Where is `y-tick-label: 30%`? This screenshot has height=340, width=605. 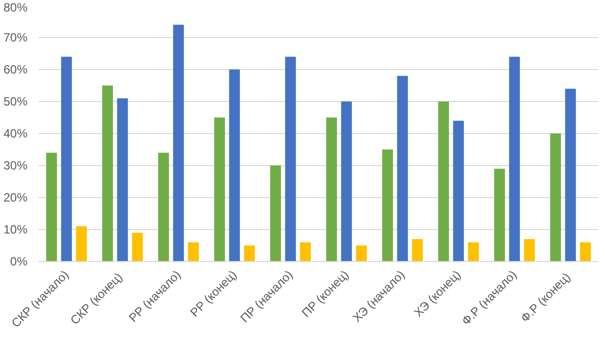 y-tick-label: 30% is located at coordinates (15, 165).